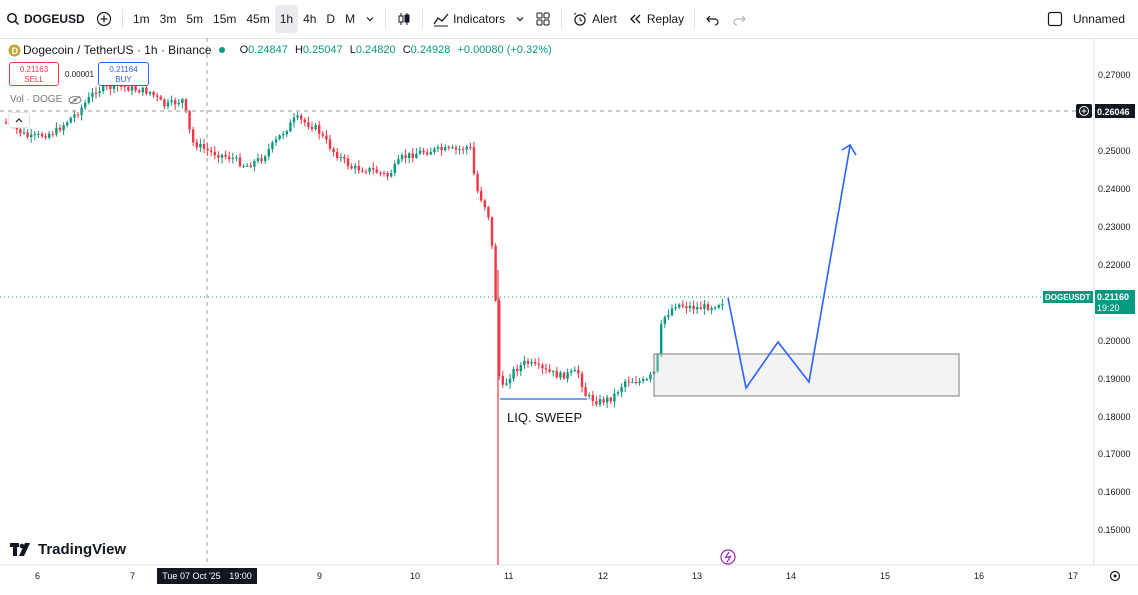 The height and width of the screenshot is (595, 1138). Describe the element at coordinates (350, 19) in the screenshot. I see `interval-m: M` at that location.